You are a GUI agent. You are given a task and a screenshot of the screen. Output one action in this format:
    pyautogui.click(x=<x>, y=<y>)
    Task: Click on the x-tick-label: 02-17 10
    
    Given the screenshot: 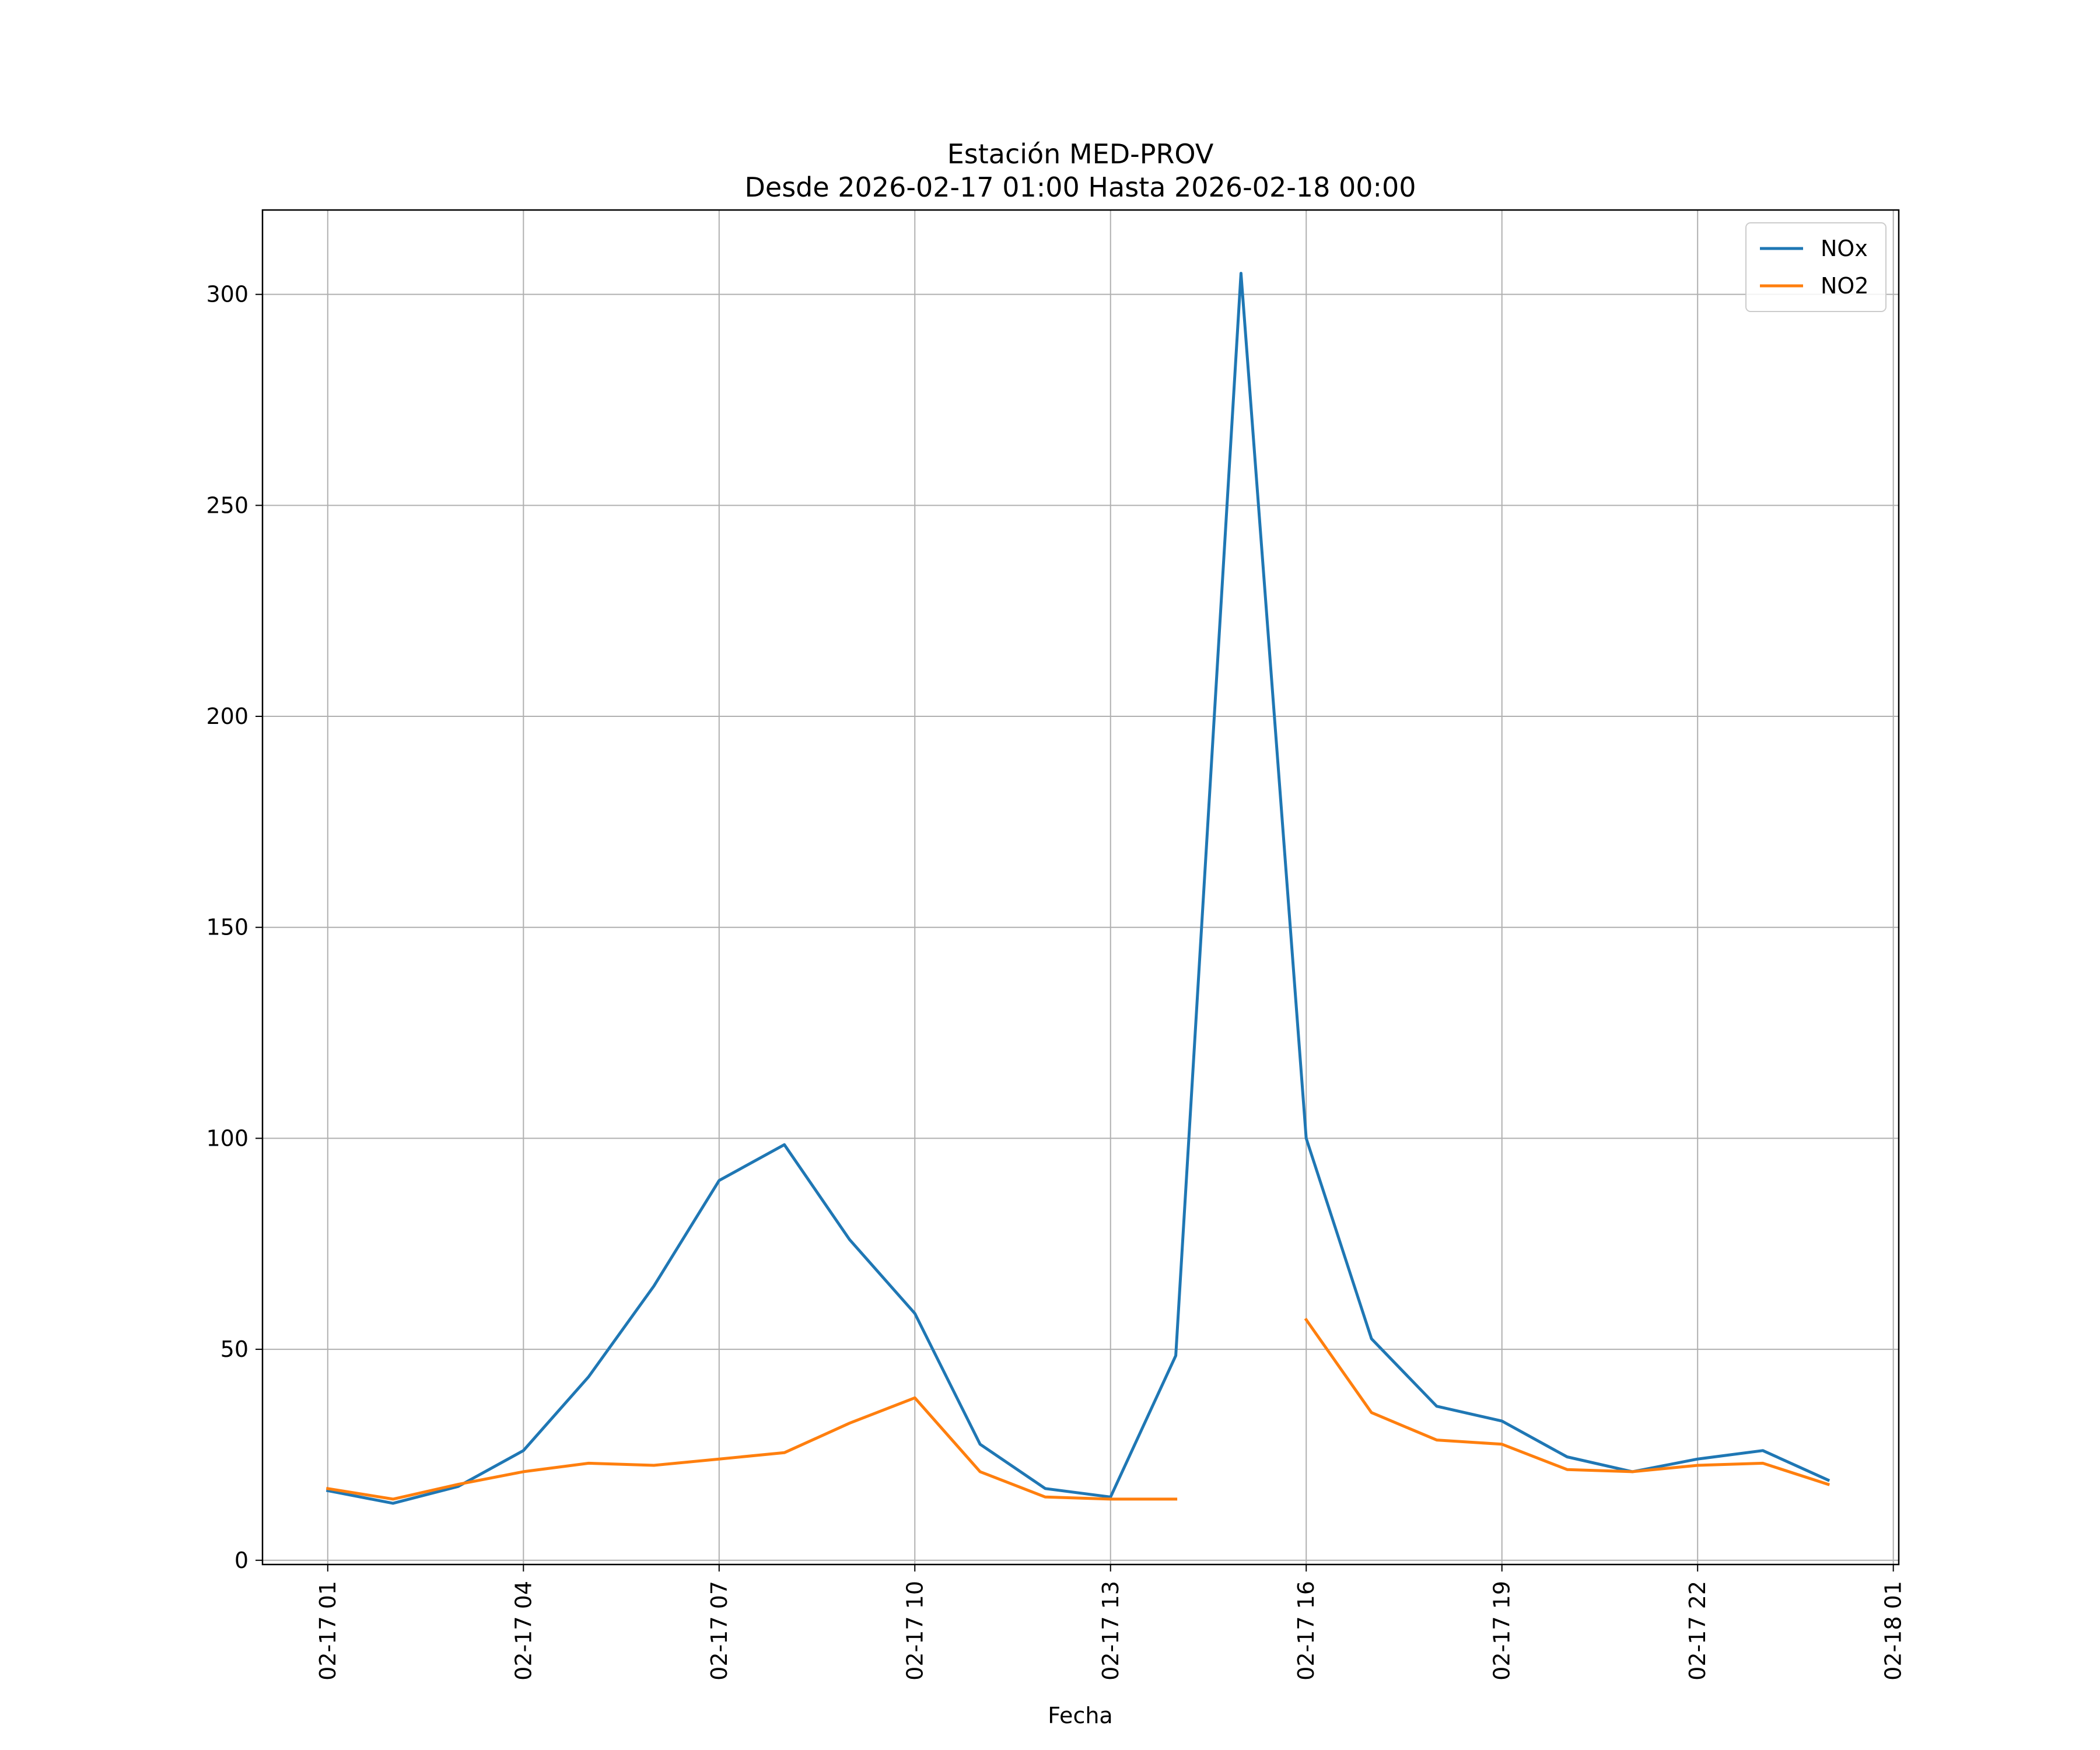 What is the action you would take?
    pyautogui.click(x=915, y=1631)
    